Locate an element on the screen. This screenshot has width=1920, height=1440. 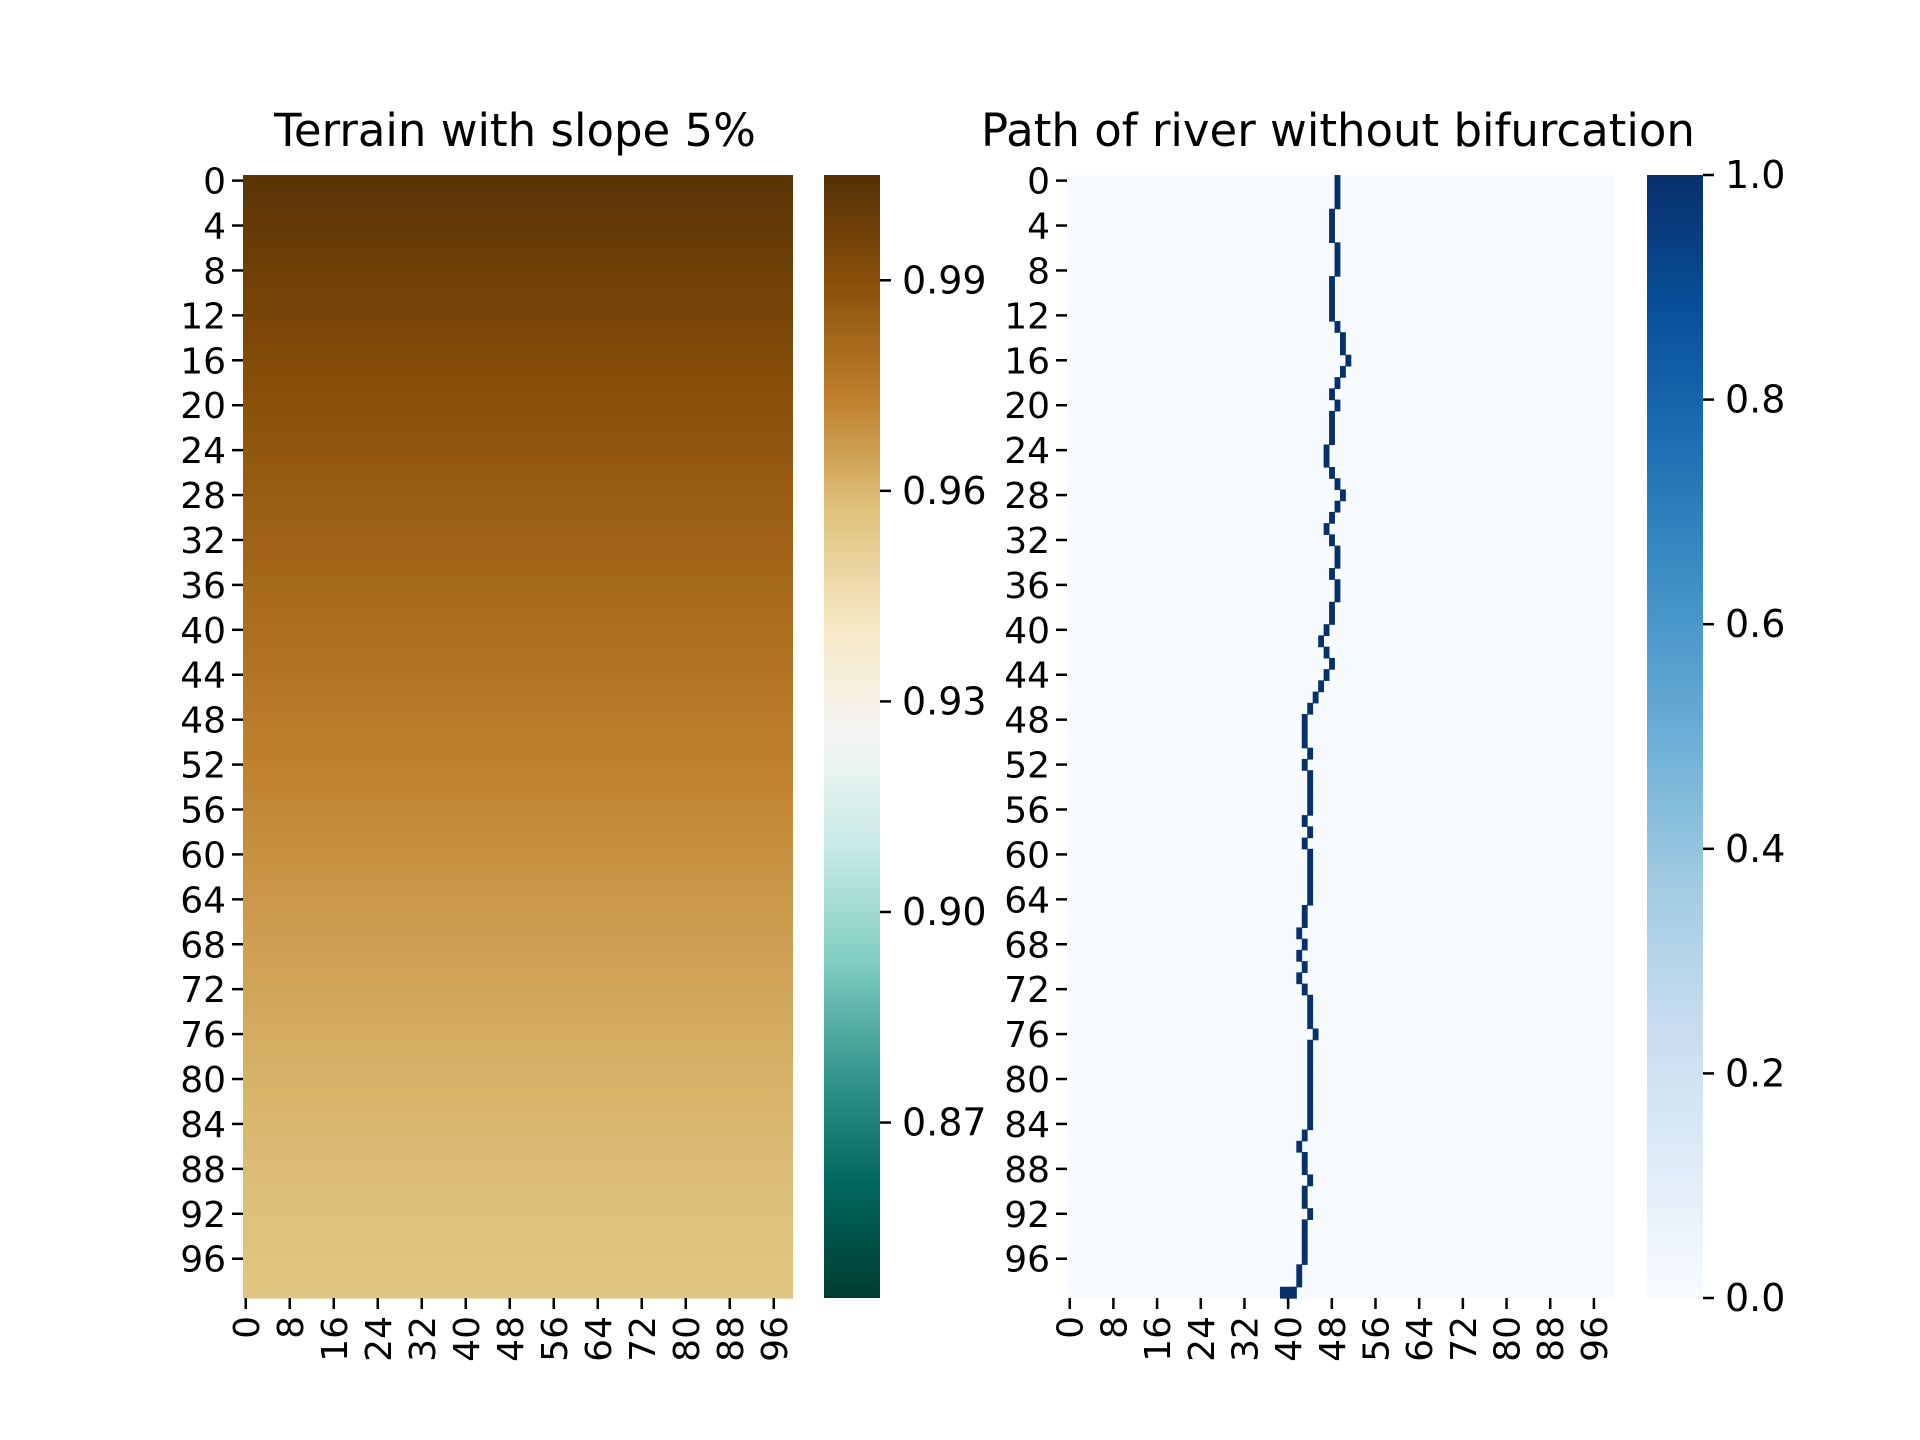
x-tick-label: 64 is located at coordinates (599, 1339).